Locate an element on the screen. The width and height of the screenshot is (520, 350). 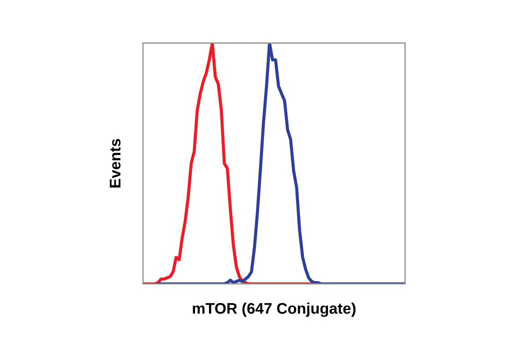
y-axis-title: Events is located at coordinates (115, 163).